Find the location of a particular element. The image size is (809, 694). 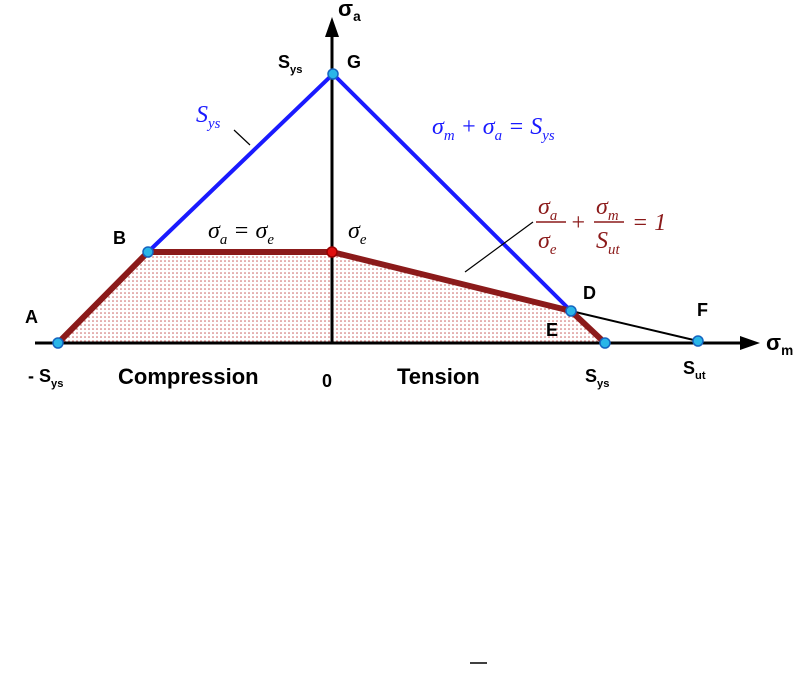

goodman-extension is located at coordinates (634, 326).